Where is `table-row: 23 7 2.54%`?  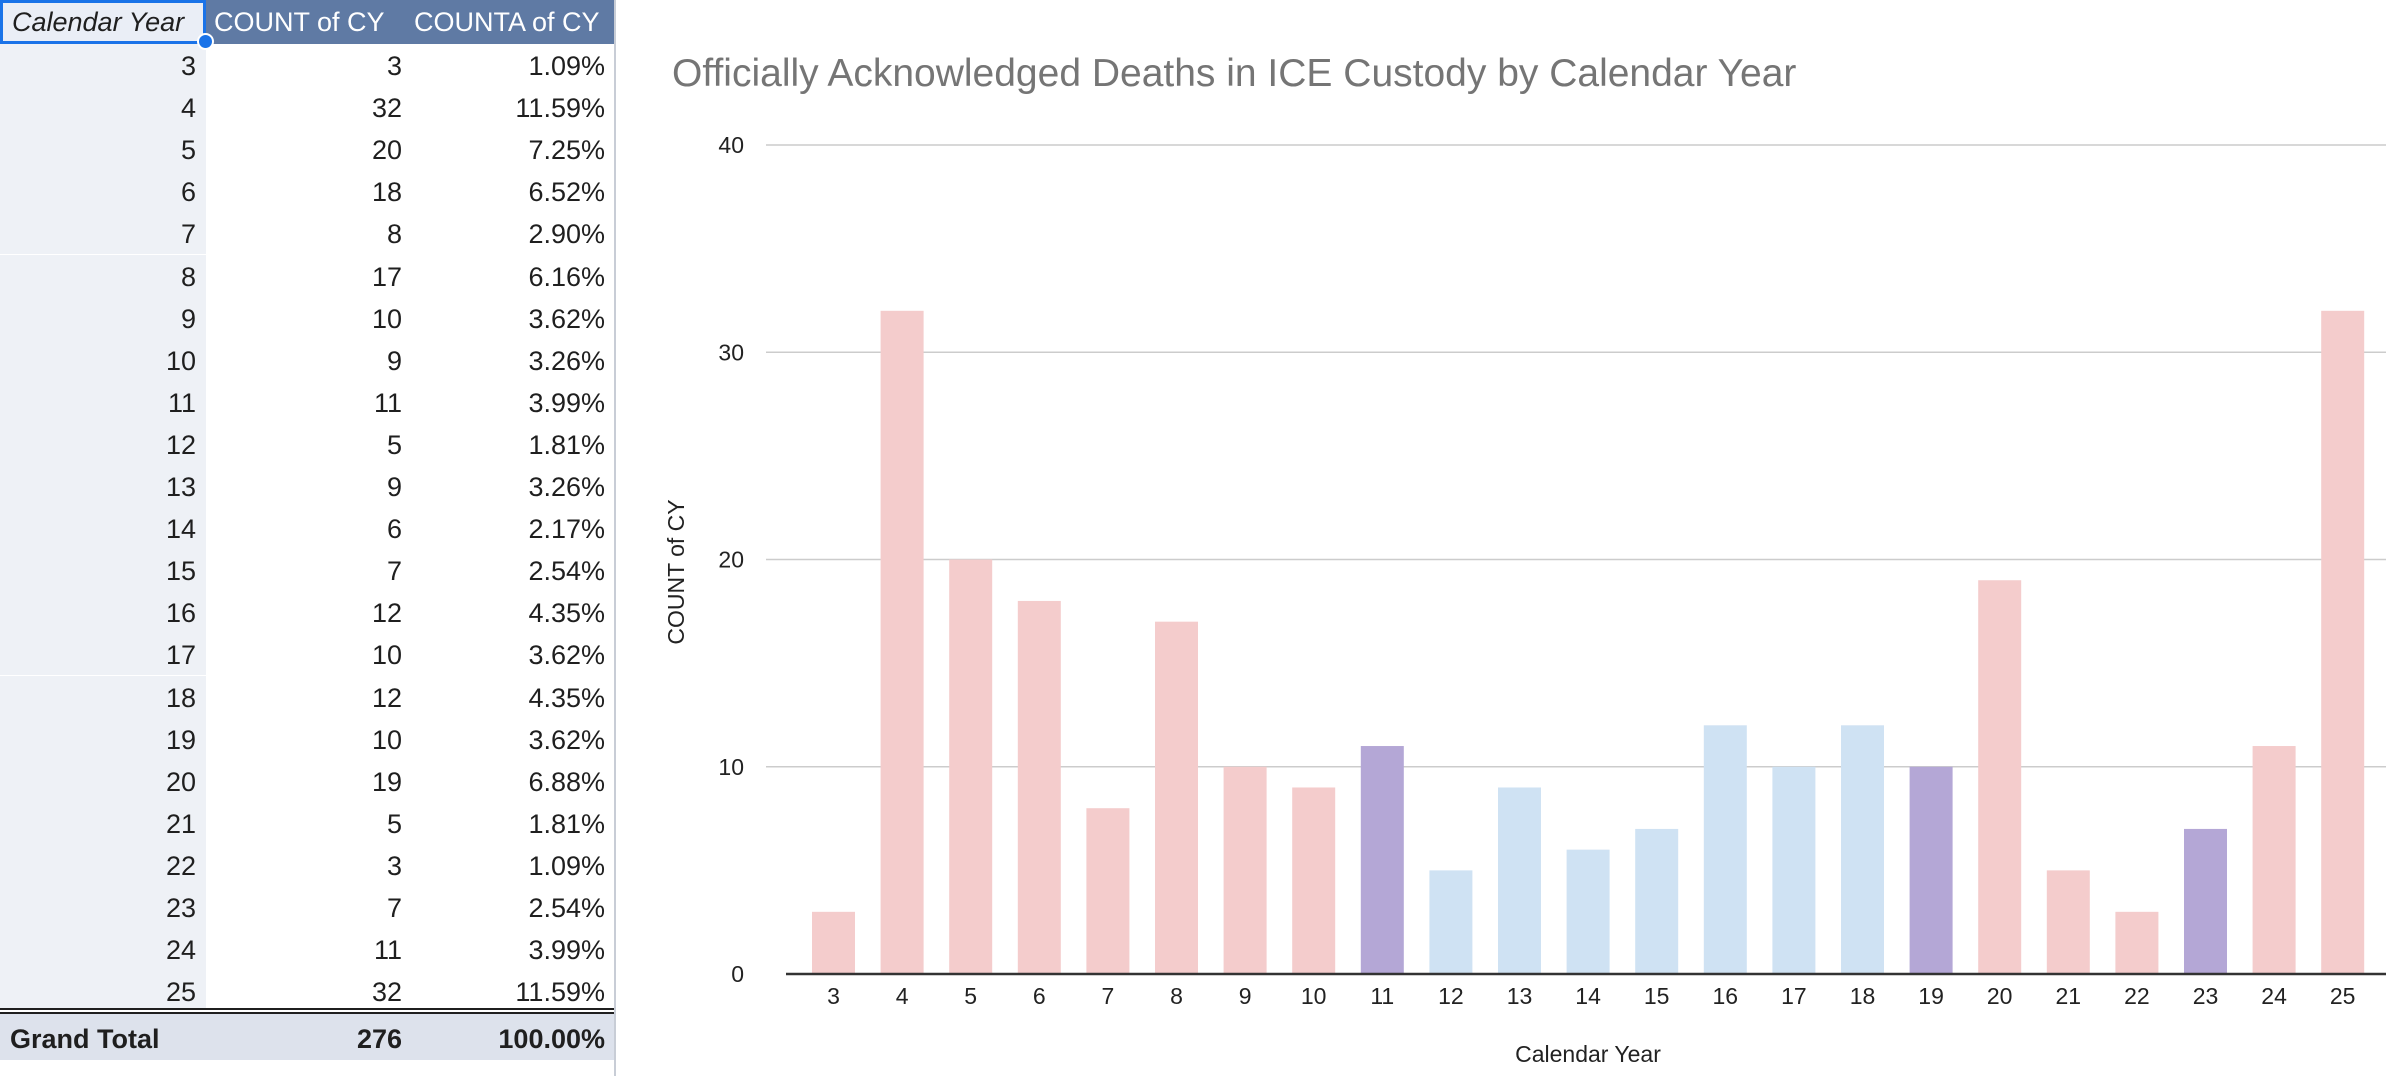
table-row: 23 7 2.54% is located at coordinates (307, 907).